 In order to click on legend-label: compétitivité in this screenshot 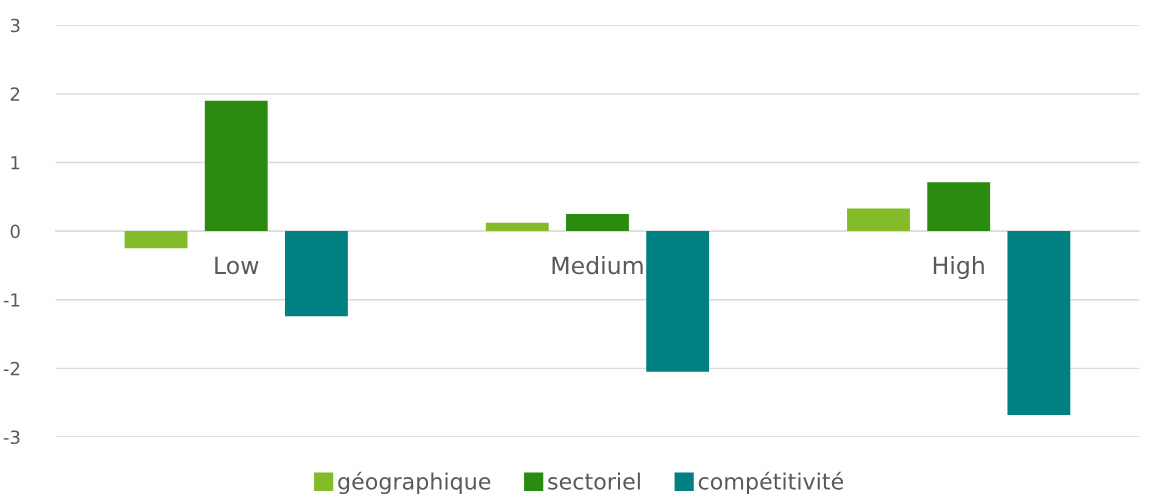, I will do `click(771, 483)`.